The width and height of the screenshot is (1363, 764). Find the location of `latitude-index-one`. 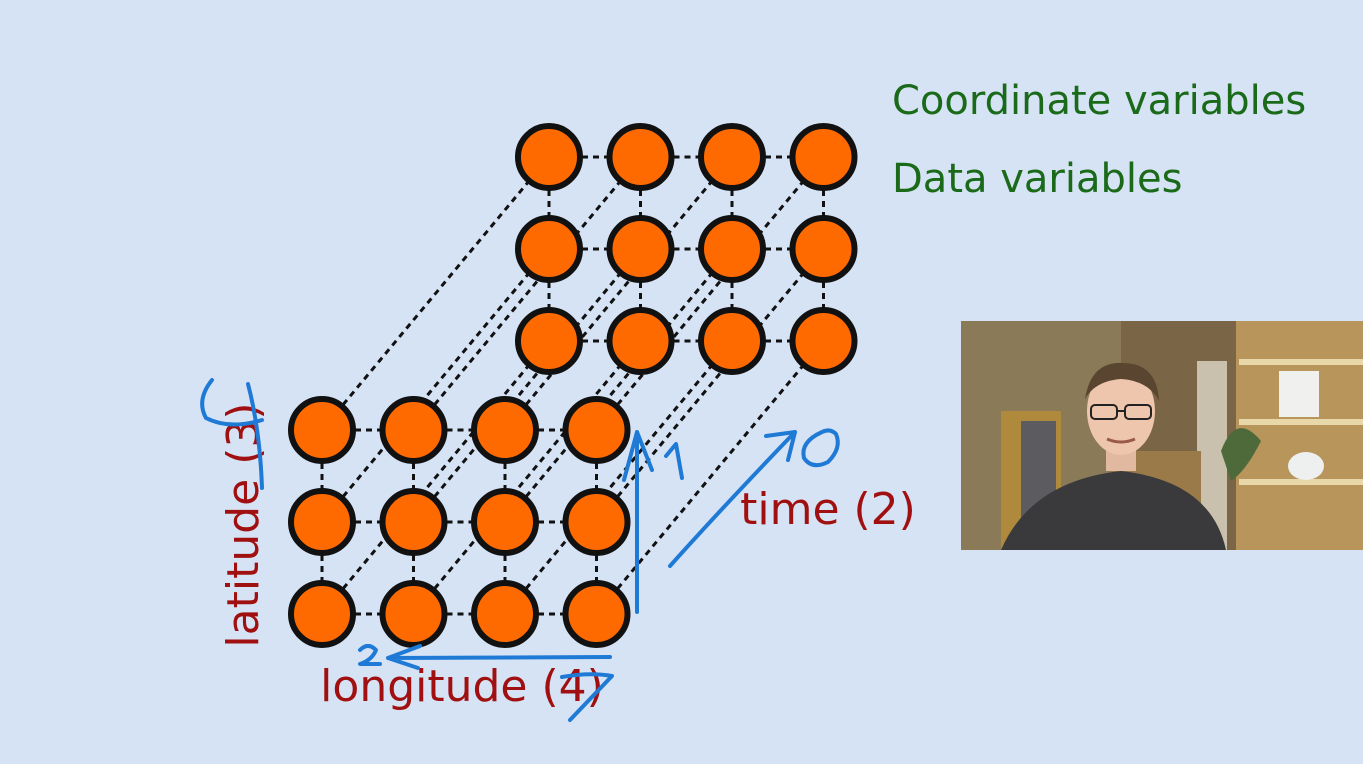

latitude-index-one is located at coordinates (674, 461).